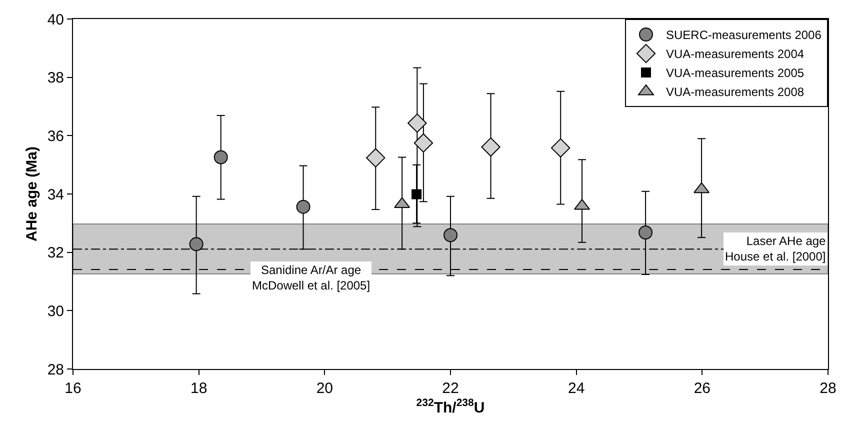 This screenshot has height=425, width=847. What do you see at coordinates (325, 388) in the screenshot?
I see `x-tick-label: 20` at bounding box center [325, 388].